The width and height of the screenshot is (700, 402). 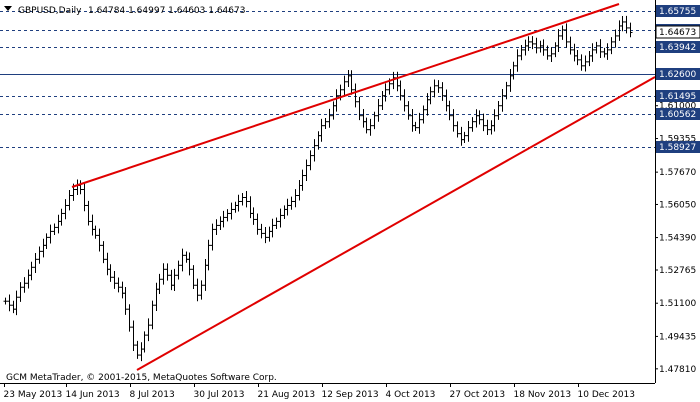 I want to click on y-tick-label: 1.47810, so click(x=677, y=370).